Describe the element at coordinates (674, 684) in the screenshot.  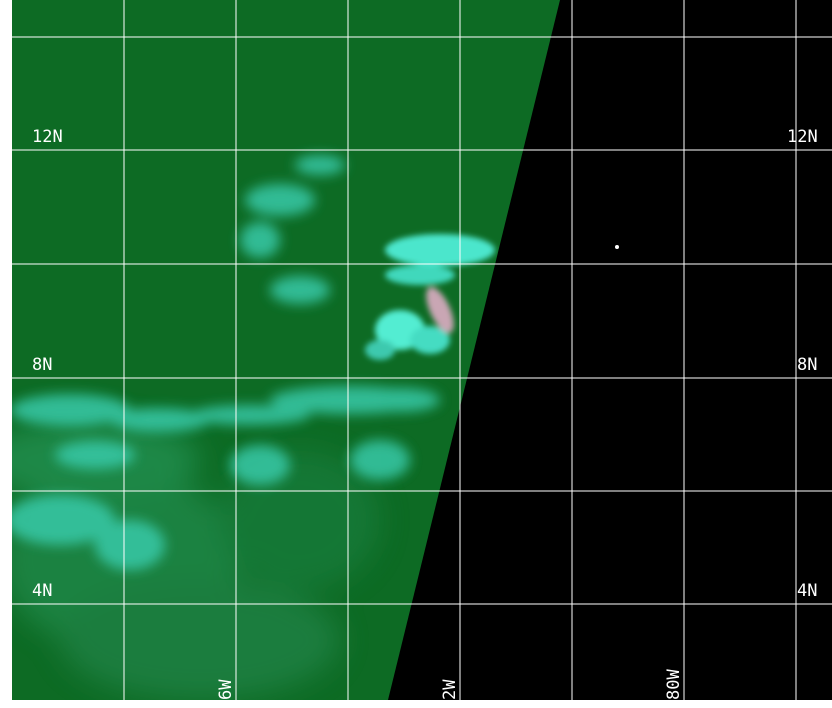
I see `lon-label-80w: 80W` at that location.